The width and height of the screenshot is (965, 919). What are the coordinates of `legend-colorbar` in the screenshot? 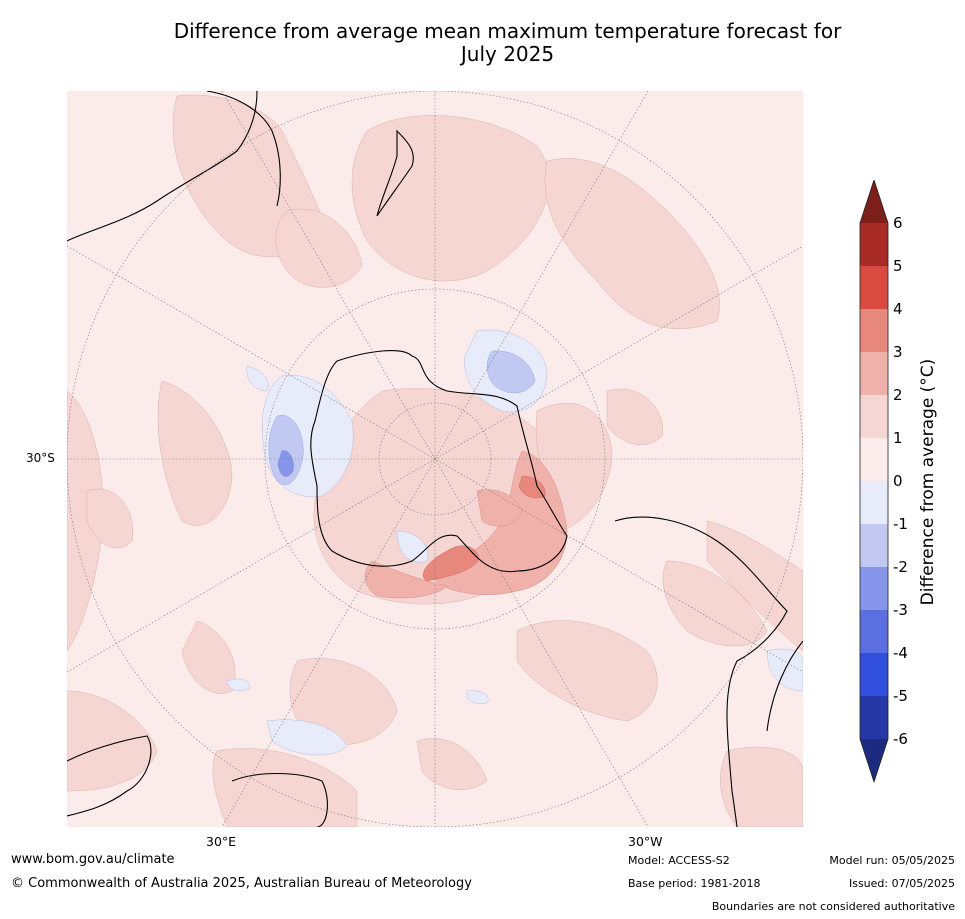 It's located at (877, 481).